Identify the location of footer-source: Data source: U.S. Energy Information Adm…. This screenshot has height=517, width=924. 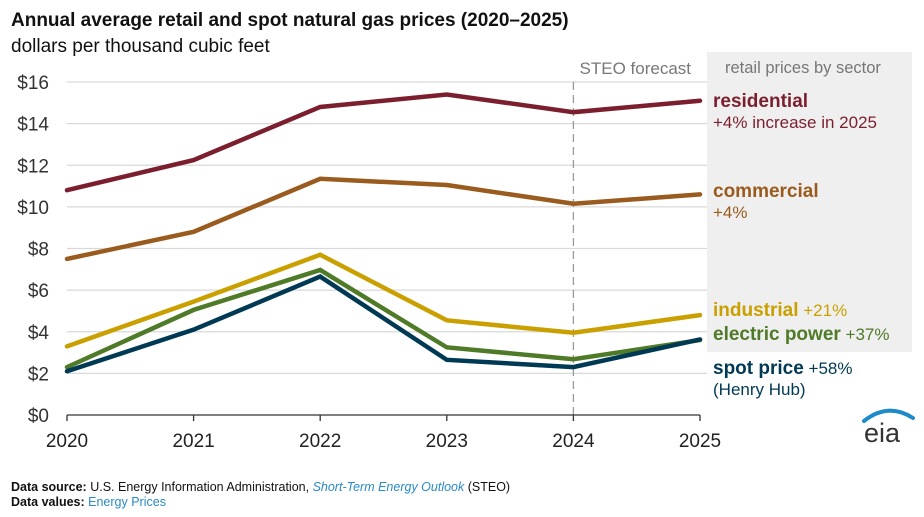
(260, 487).